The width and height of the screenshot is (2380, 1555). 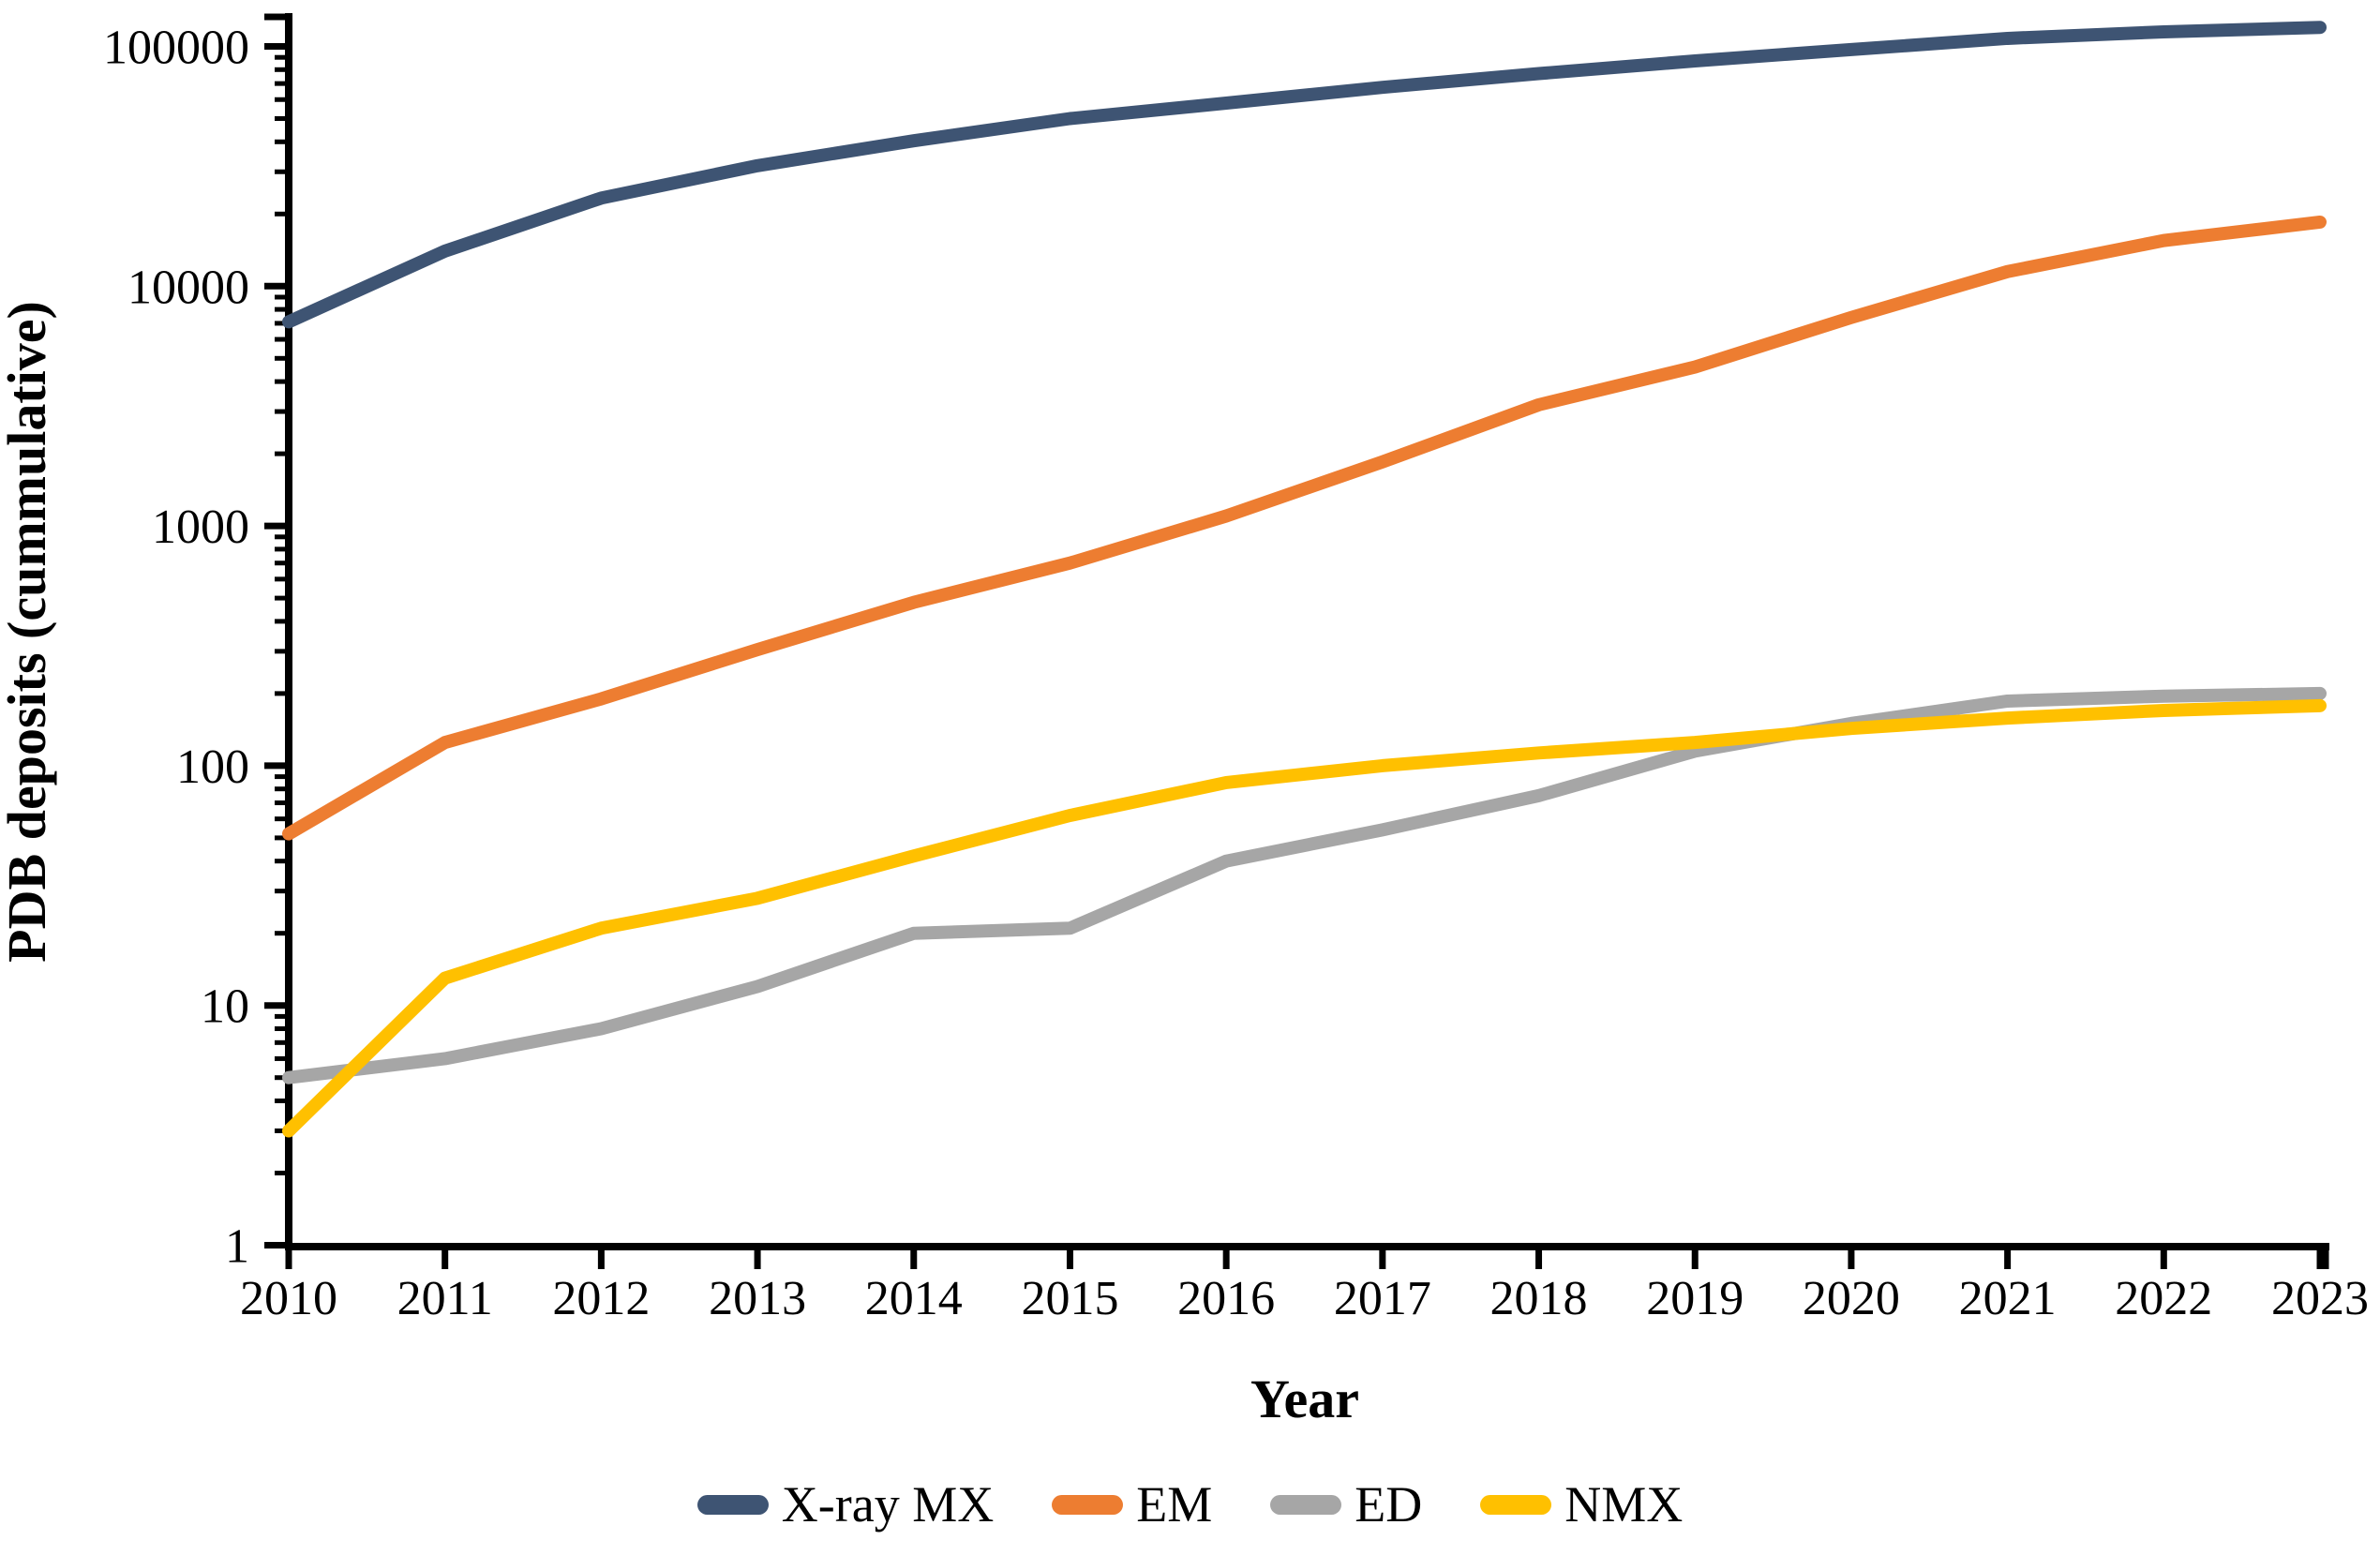 What do you see at coordinates (1174, 1504) in the screenshot?
I see `legend-label-em: EM` at bounding box center [1174, 1504].